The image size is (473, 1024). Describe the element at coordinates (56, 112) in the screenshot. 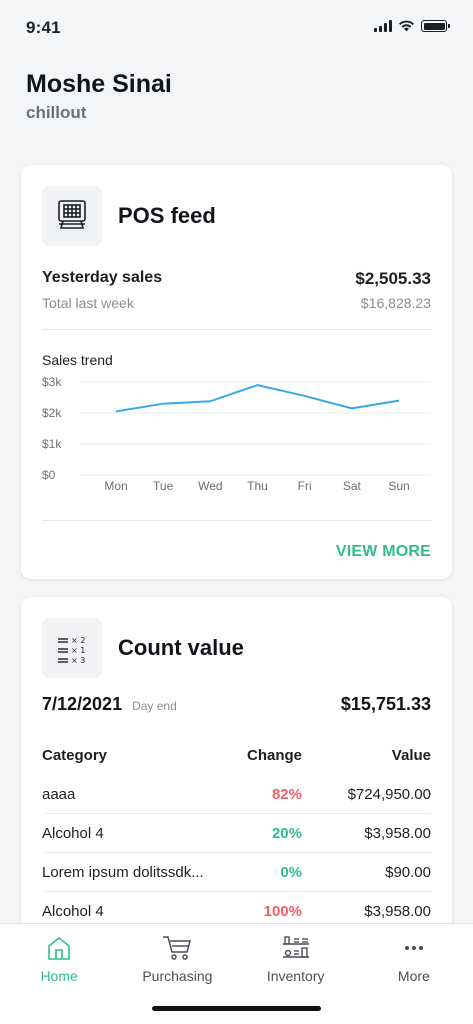

I see `store-name: chillout` at that location.